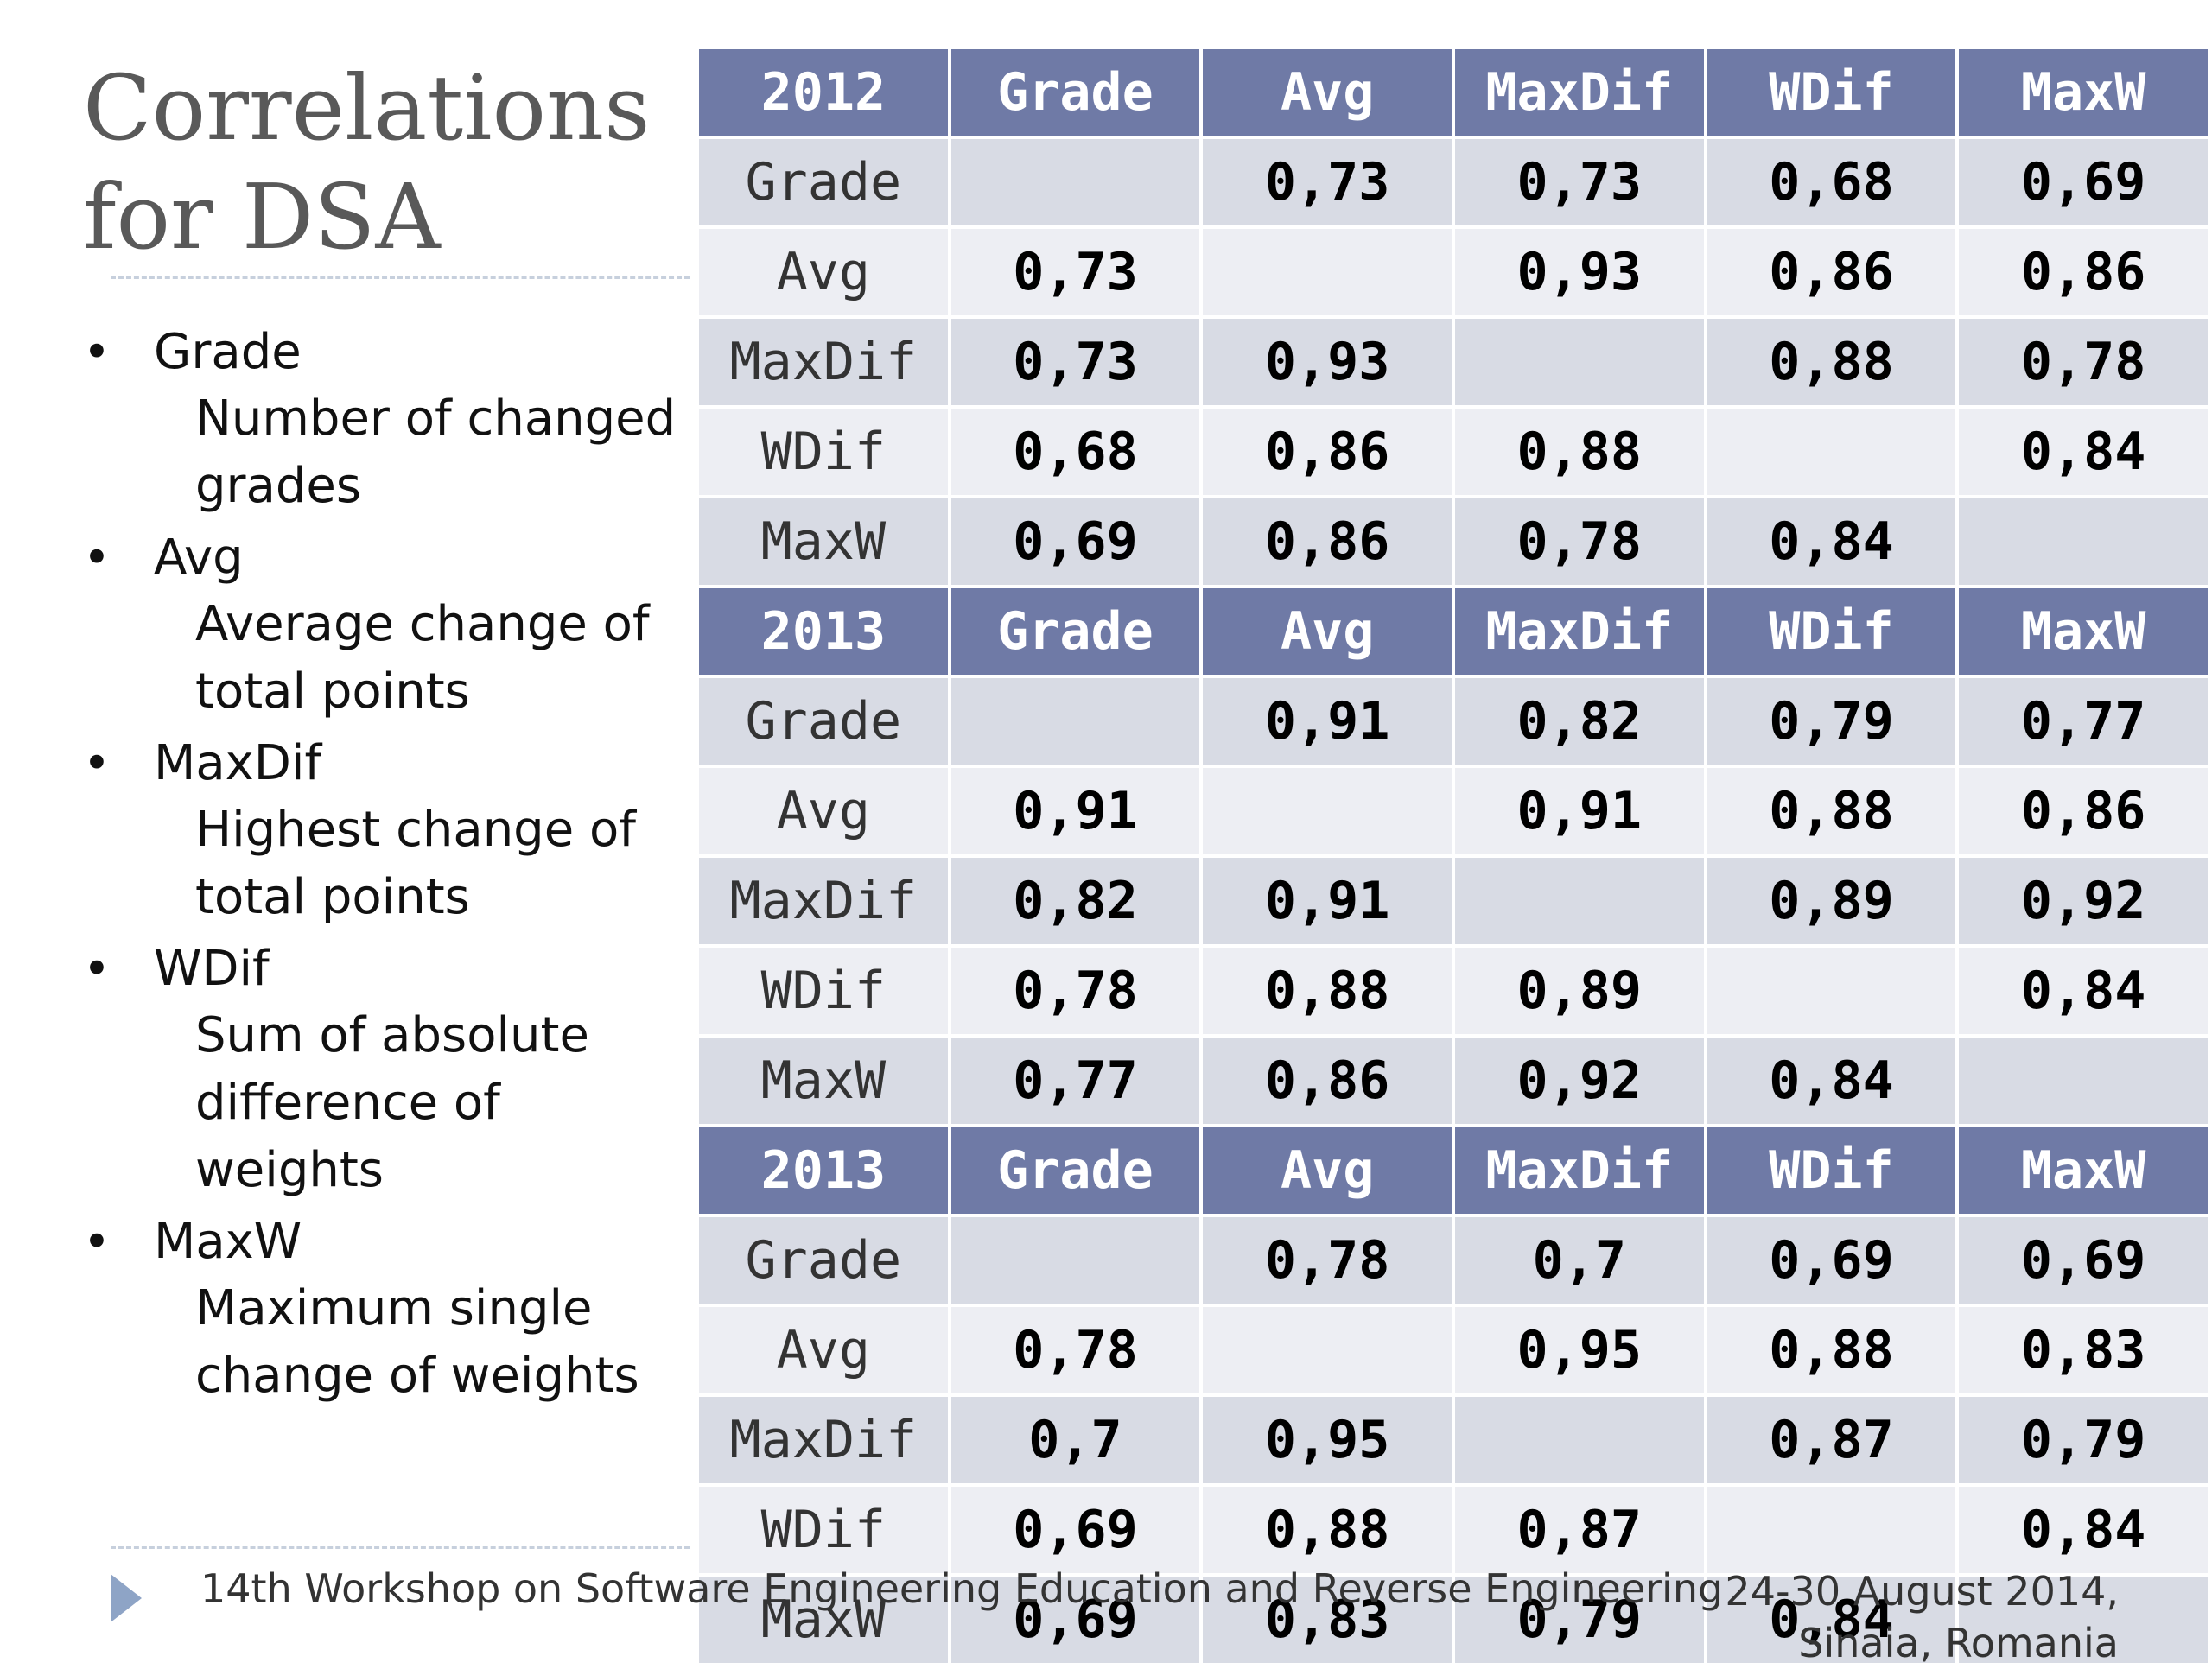  What do you see at coordinates (2083, 631) in the screenshot?
I see `column-header-cell: MaxW` at bounding box center [2083, 631].